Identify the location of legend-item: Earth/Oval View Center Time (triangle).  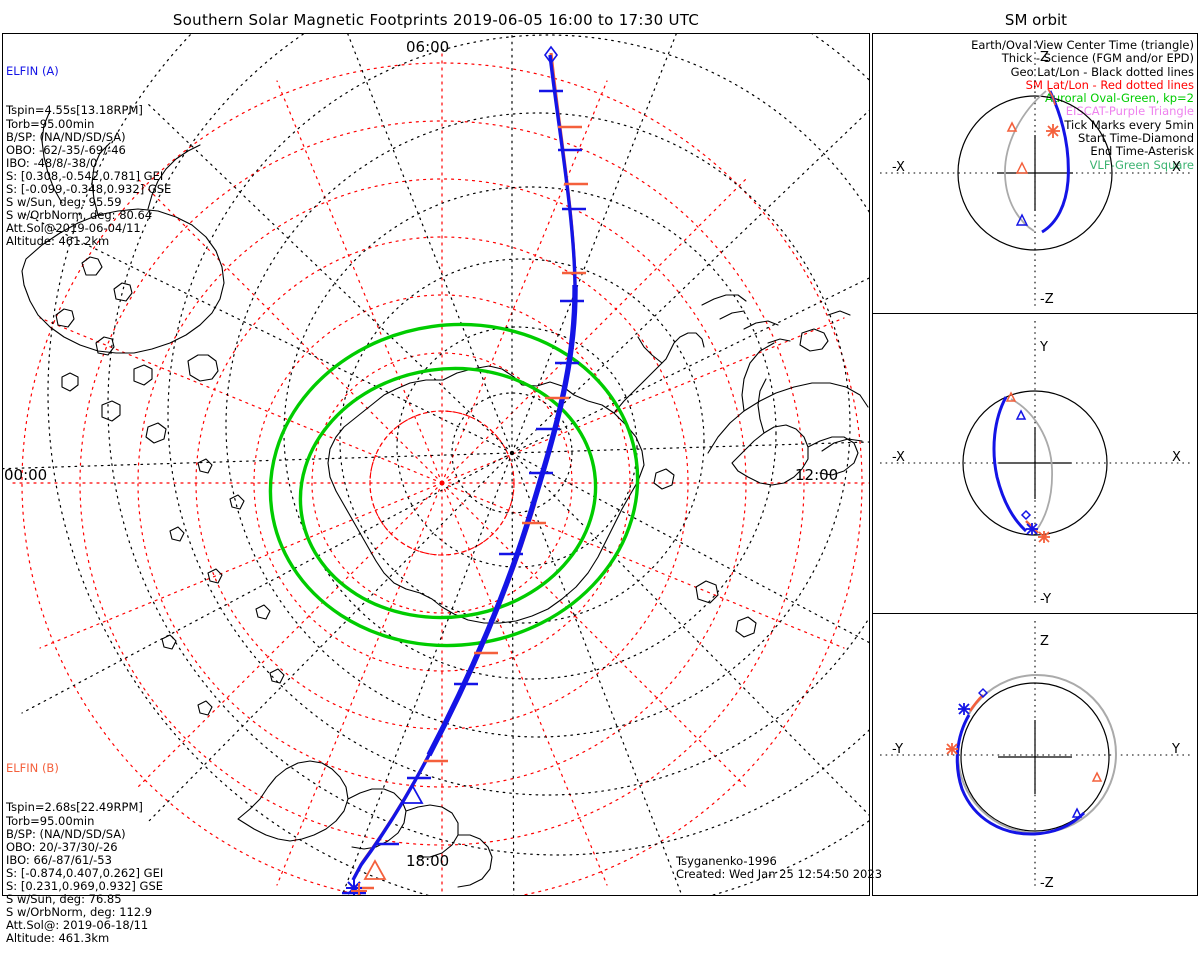
(1082, 45).